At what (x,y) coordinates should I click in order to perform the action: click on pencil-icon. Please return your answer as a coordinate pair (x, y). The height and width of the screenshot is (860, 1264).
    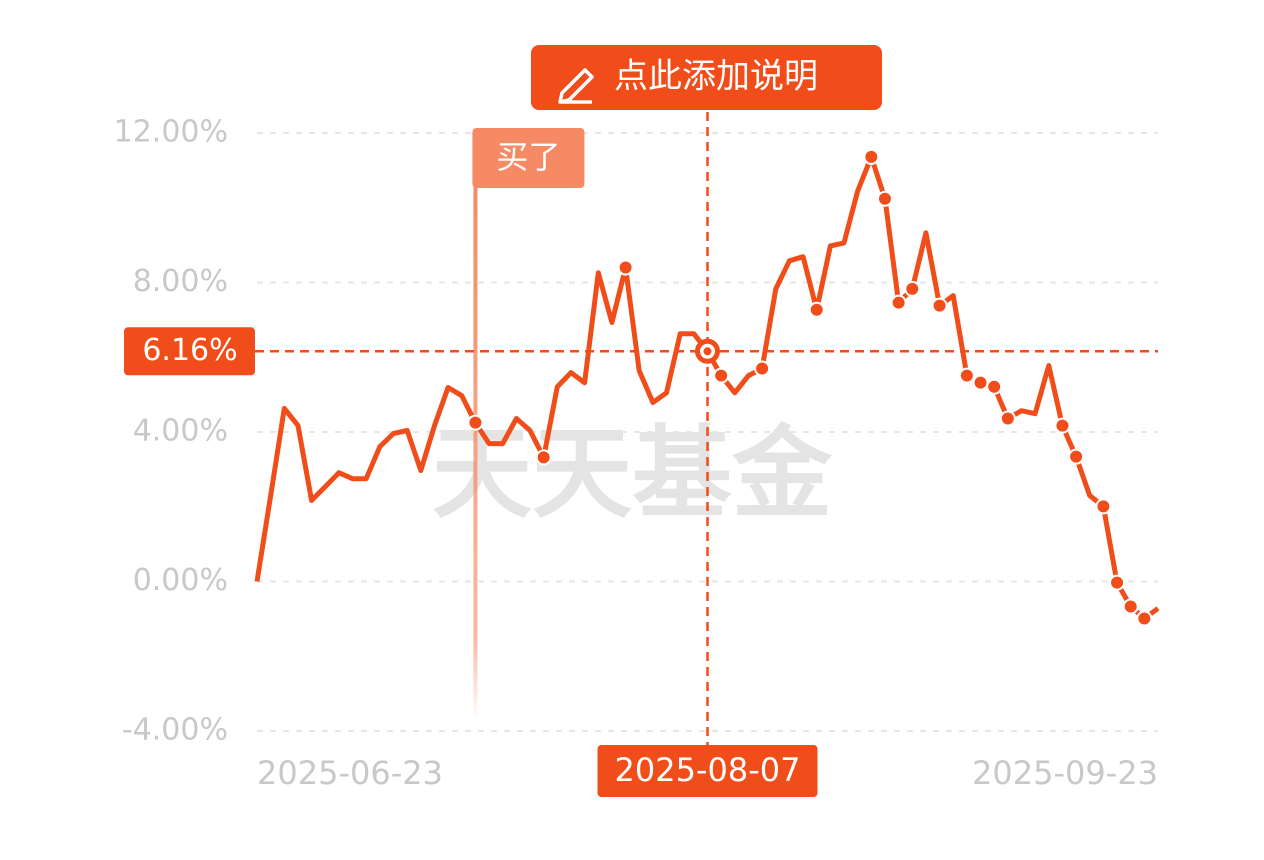
    Looking at the image, I should click on (576, 86).